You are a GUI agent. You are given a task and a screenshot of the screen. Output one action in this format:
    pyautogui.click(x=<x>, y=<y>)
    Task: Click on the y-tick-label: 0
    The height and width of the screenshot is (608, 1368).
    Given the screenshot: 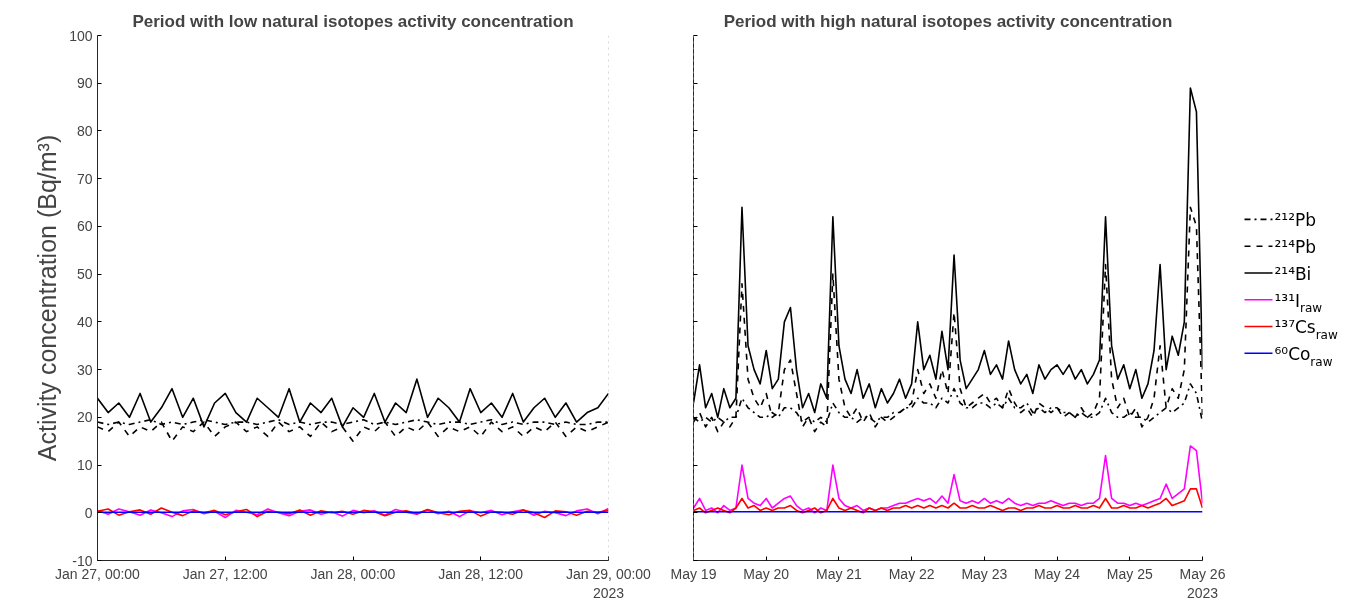 What is the action you would take?
    pyautogui.click(x=88, y=512)
    